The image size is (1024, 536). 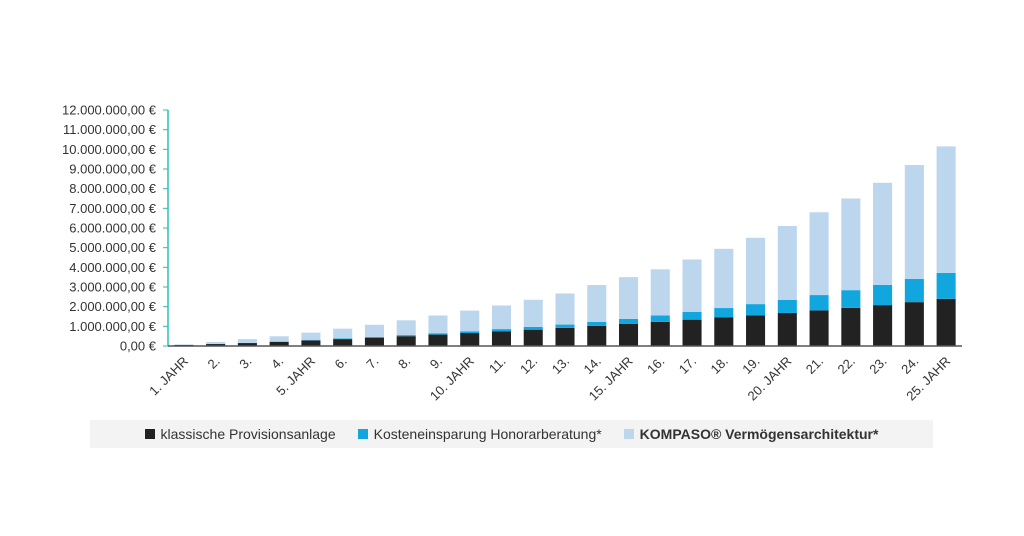 What do you see at coordinates (240, 434) in the screenshot?
I see `legend-item-provisionsanlage: klassische Provisionsanlage` at bounding box center [240, 434].